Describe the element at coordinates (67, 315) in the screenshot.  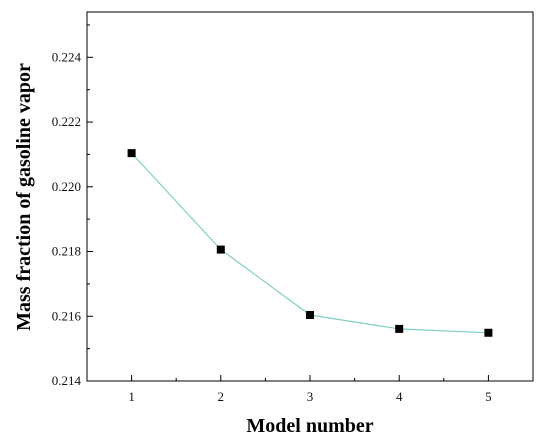
I see `y-tick-label: 0.216` at that location.